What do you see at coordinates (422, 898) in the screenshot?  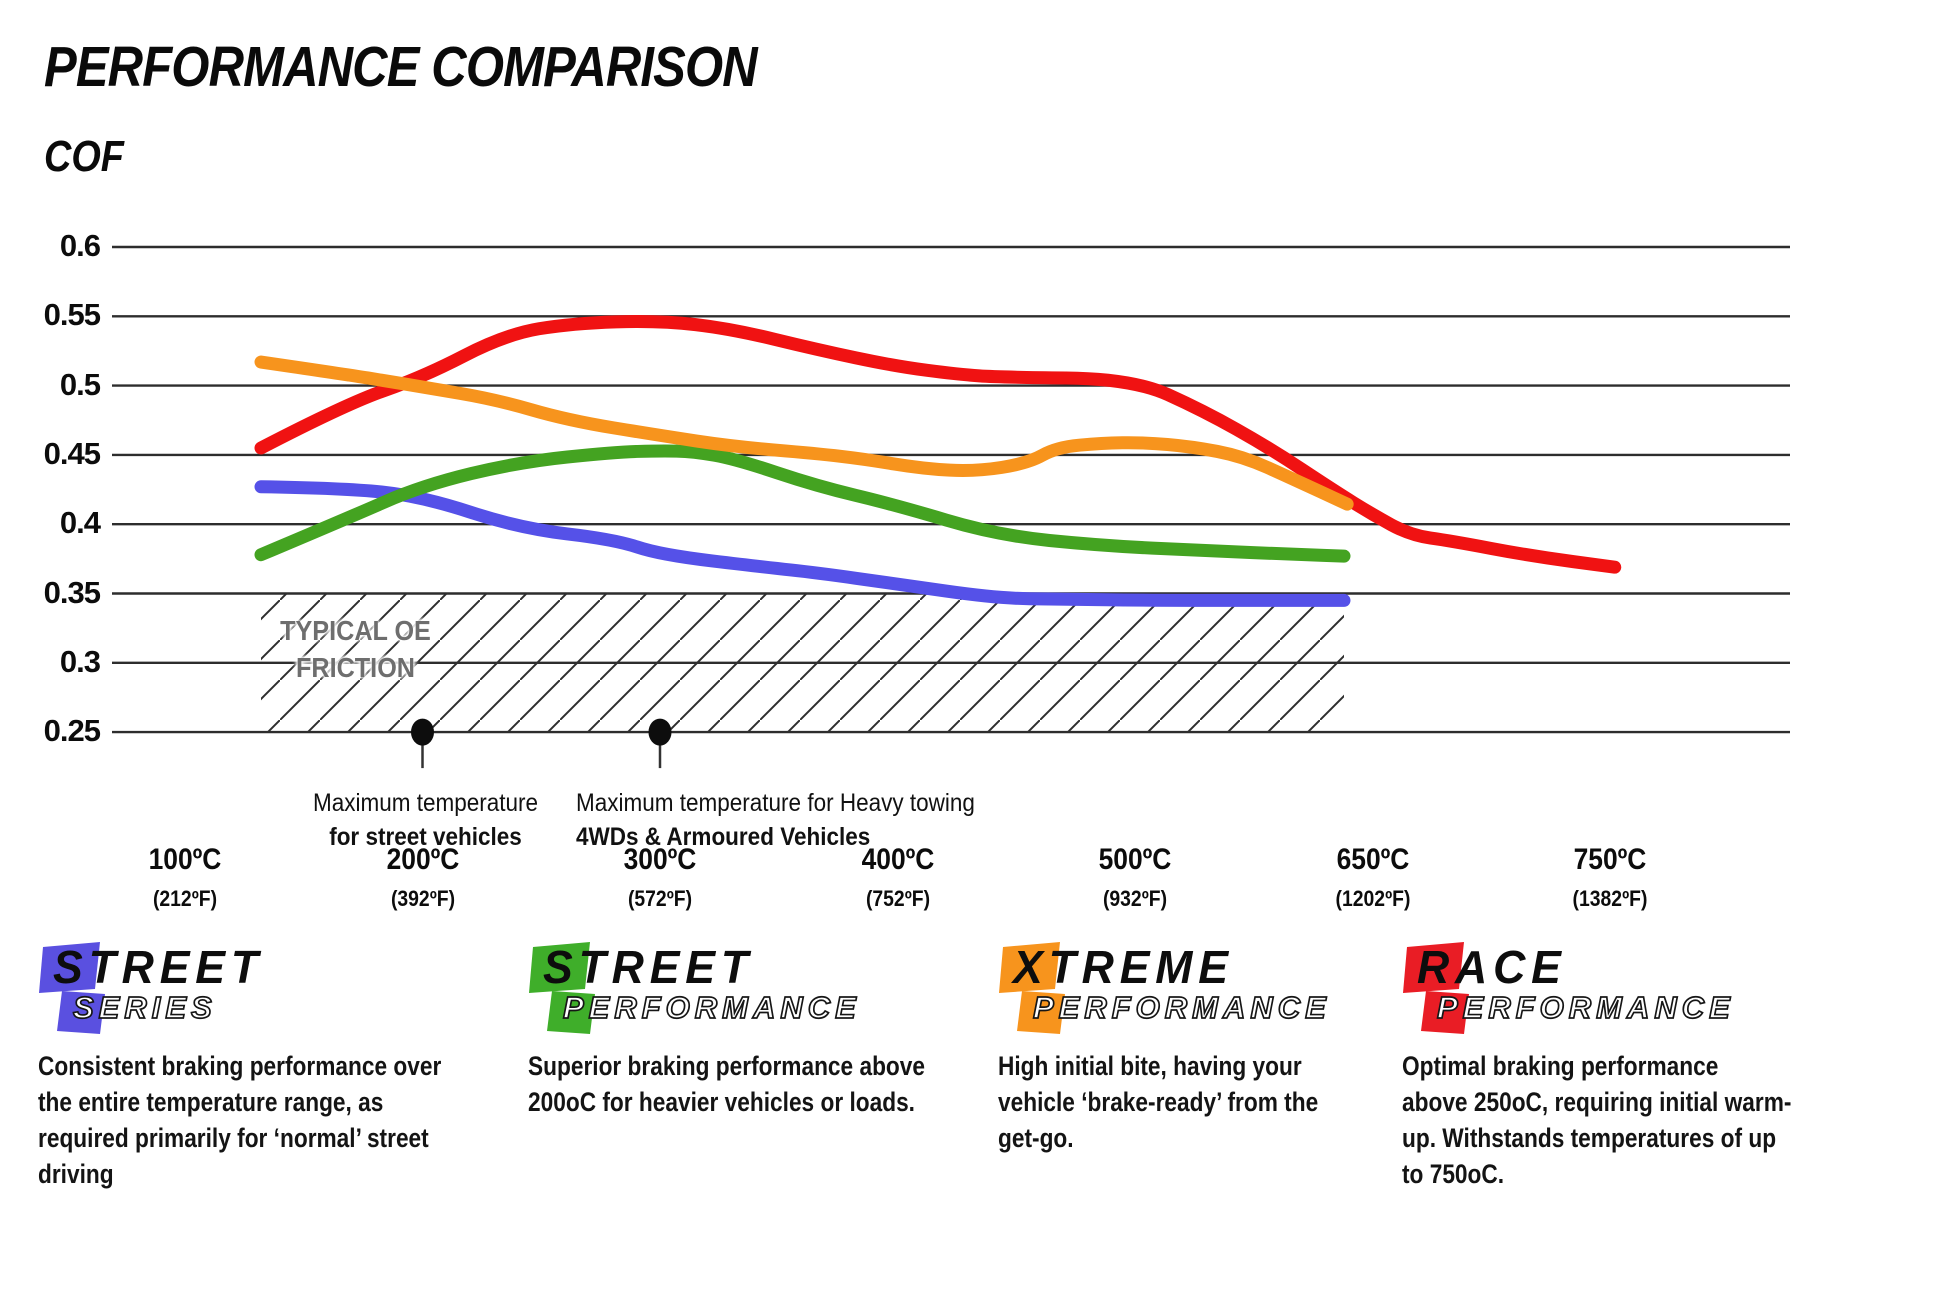 I see `x-tick-fahrenheit: (392ºF)` at bounding box center [422, 898].